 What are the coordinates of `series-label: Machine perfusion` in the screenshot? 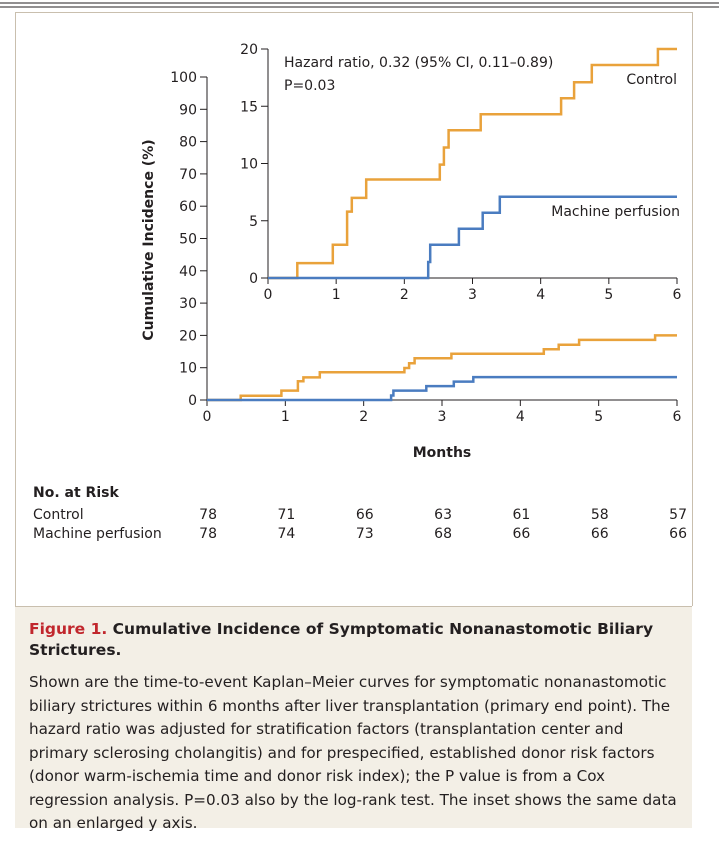 It's located at (615, 212).